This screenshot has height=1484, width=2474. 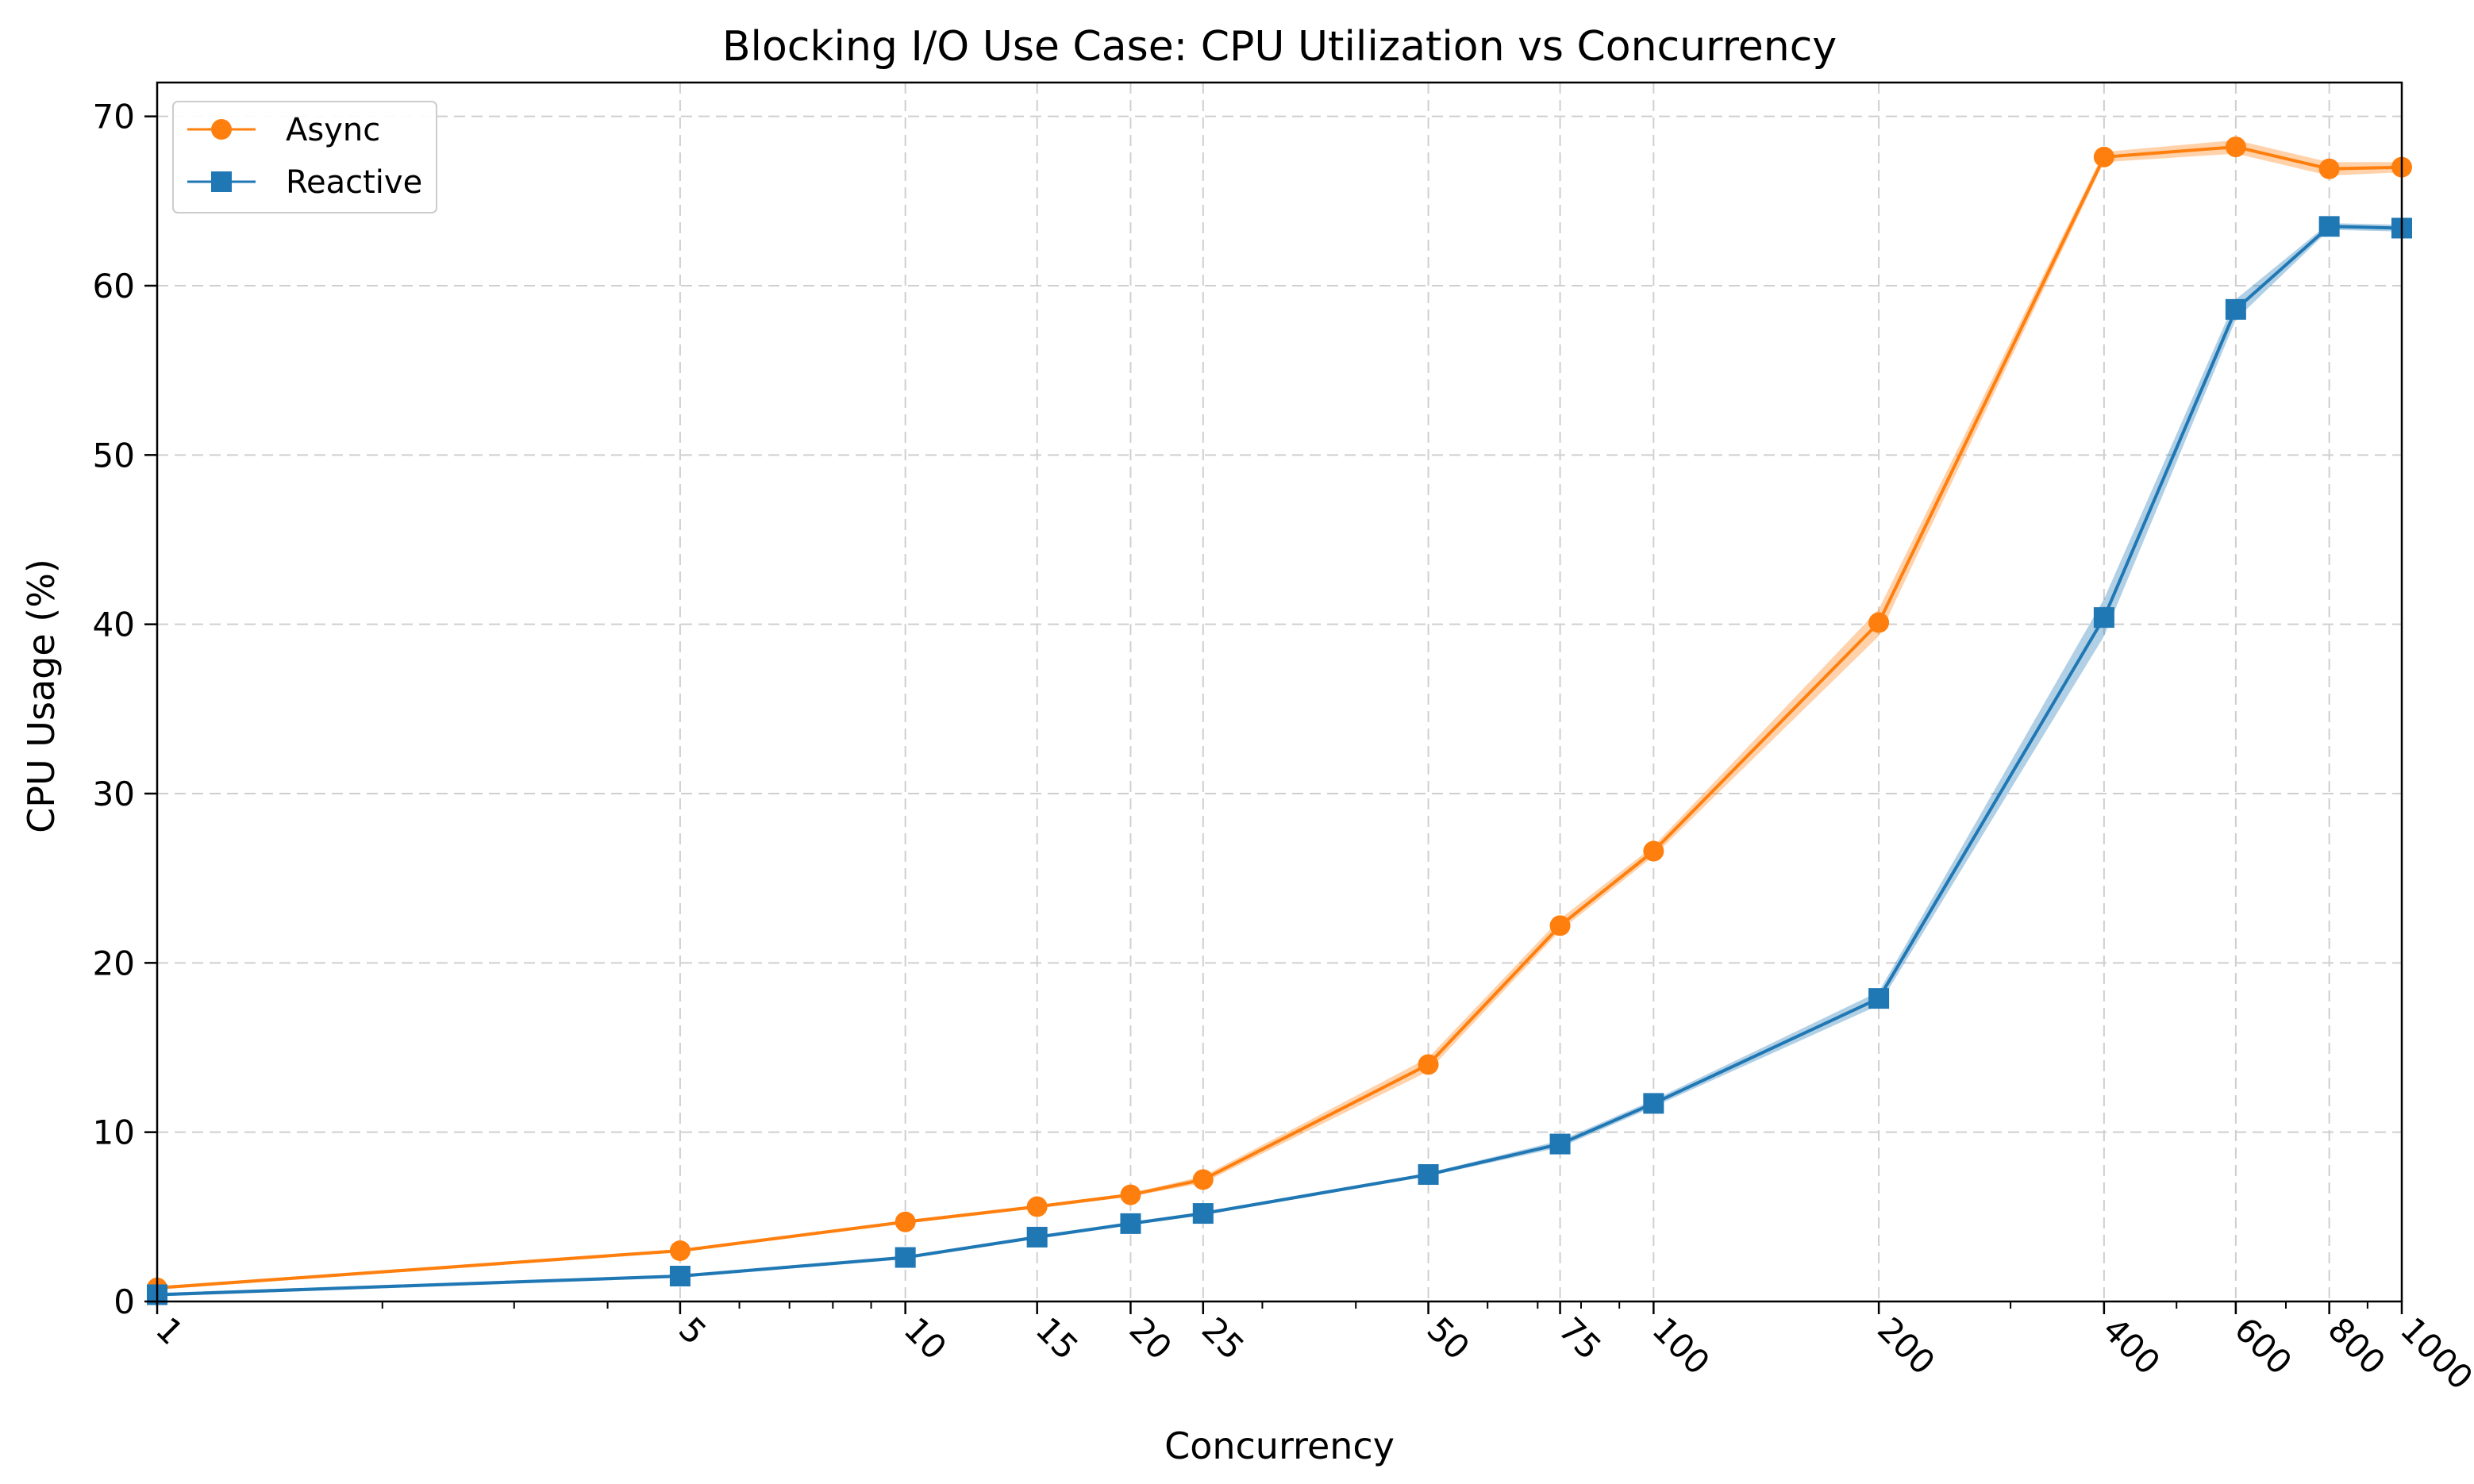 I want to click on y-axis-label: CPU Usage (%), so click(x=41, y=696).